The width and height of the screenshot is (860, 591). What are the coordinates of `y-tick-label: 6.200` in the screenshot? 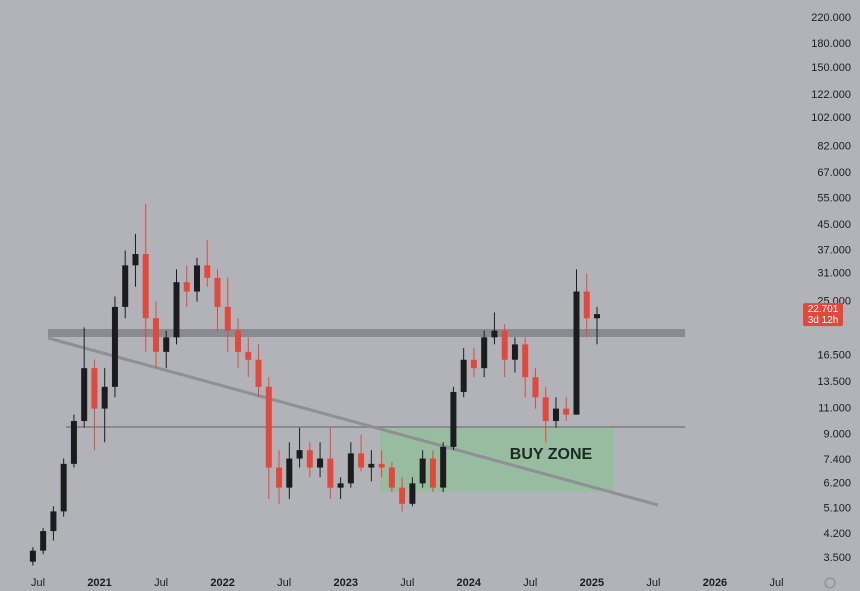 It's located at (837, 483).